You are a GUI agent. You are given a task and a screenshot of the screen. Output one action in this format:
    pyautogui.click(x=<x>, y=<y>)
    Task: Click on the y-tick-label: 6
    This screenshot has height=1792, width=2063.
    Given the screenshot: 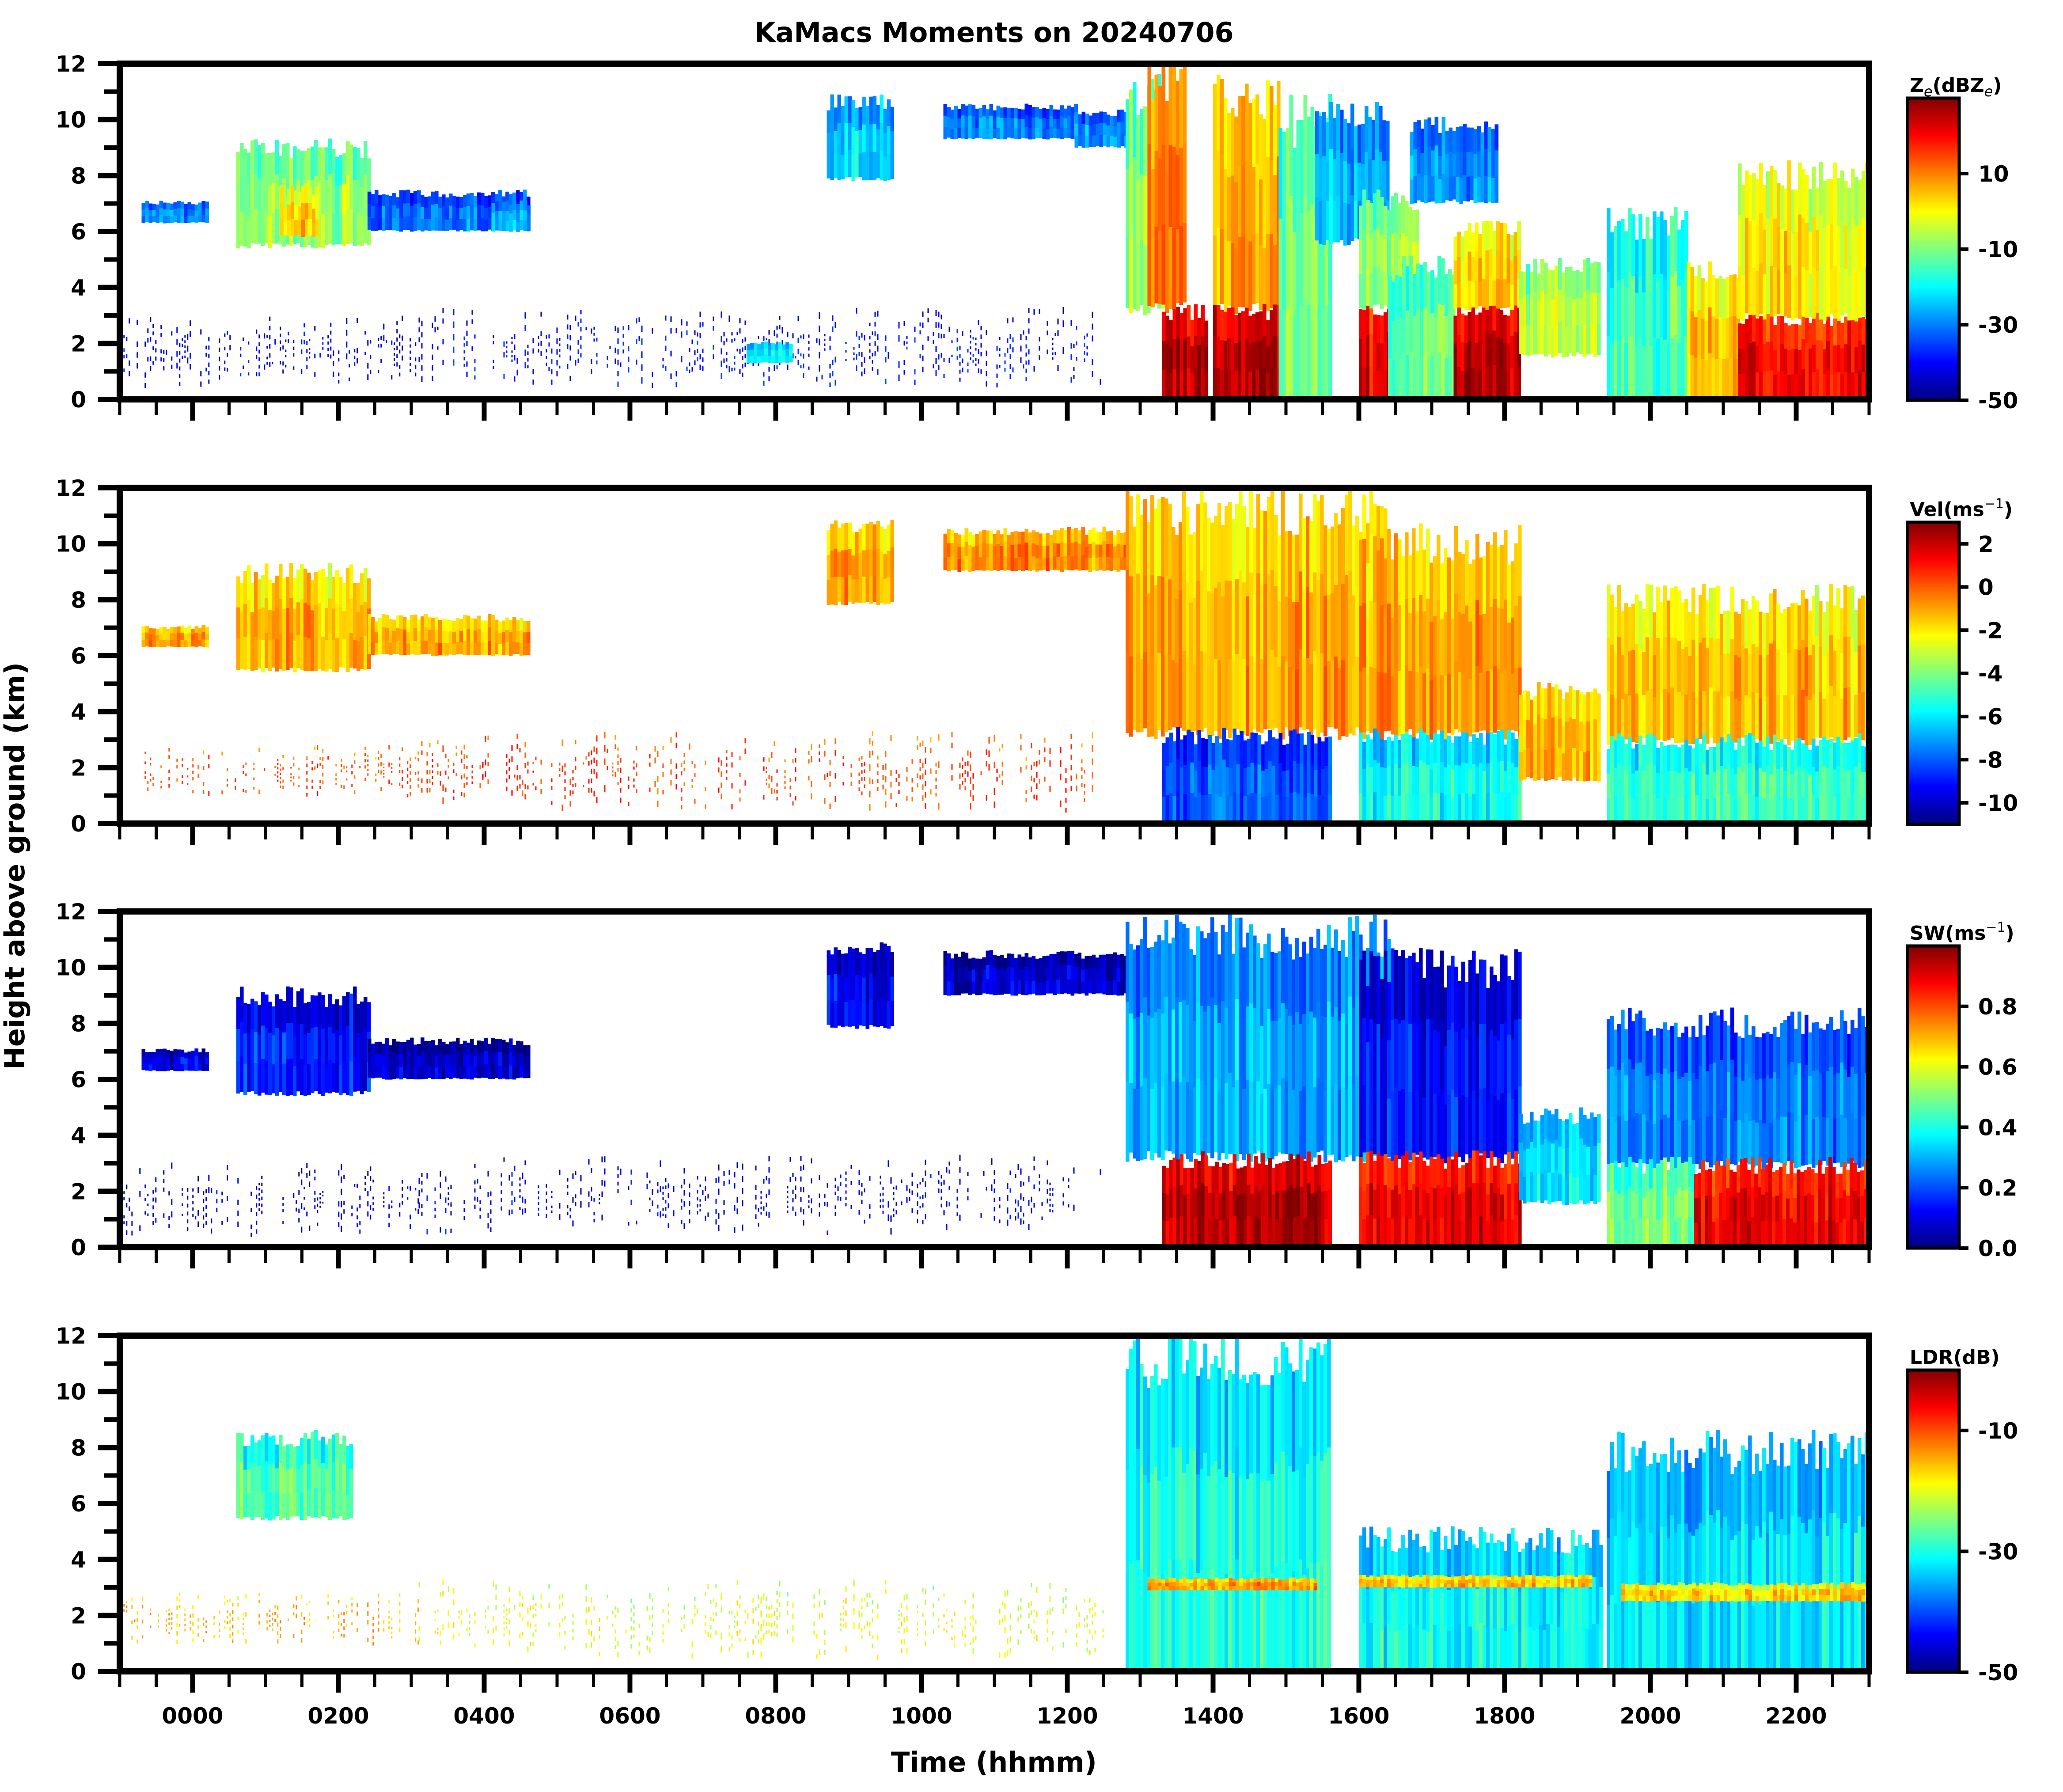 What is the action you would take?
    pyautogui.click(x=78, y=232)
    